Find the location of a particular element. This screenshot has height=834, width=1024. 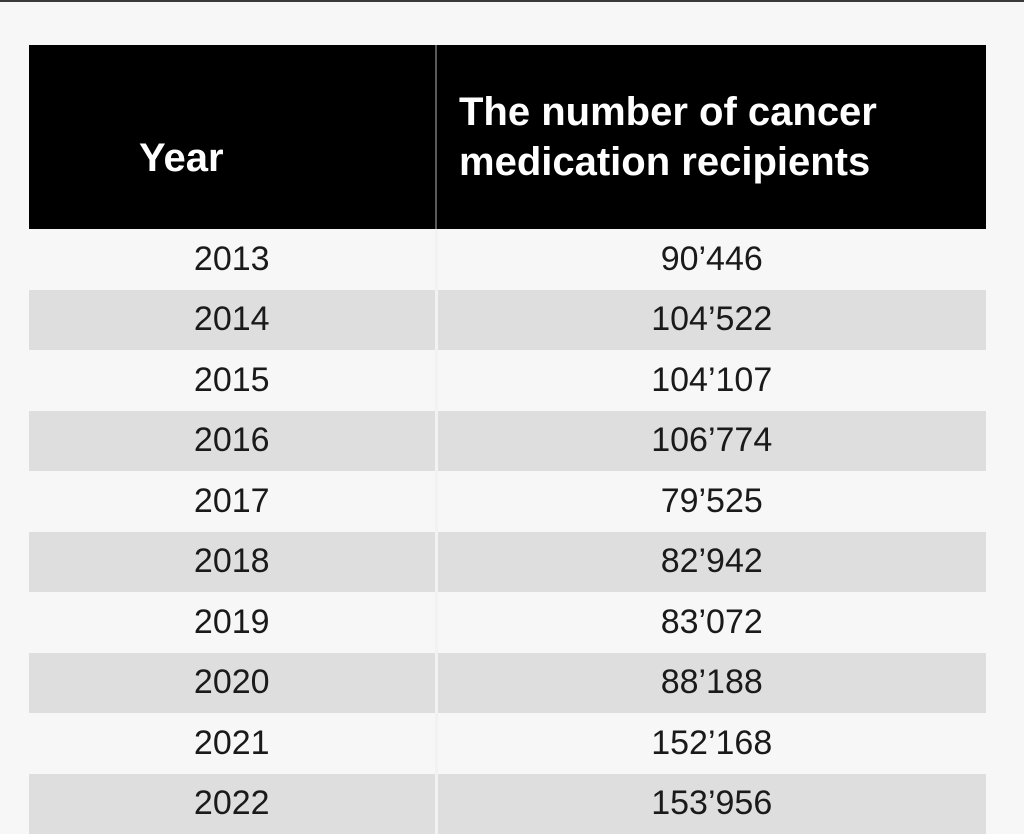

recipients-cell: 104’107 is located at coordinates (711, 380).